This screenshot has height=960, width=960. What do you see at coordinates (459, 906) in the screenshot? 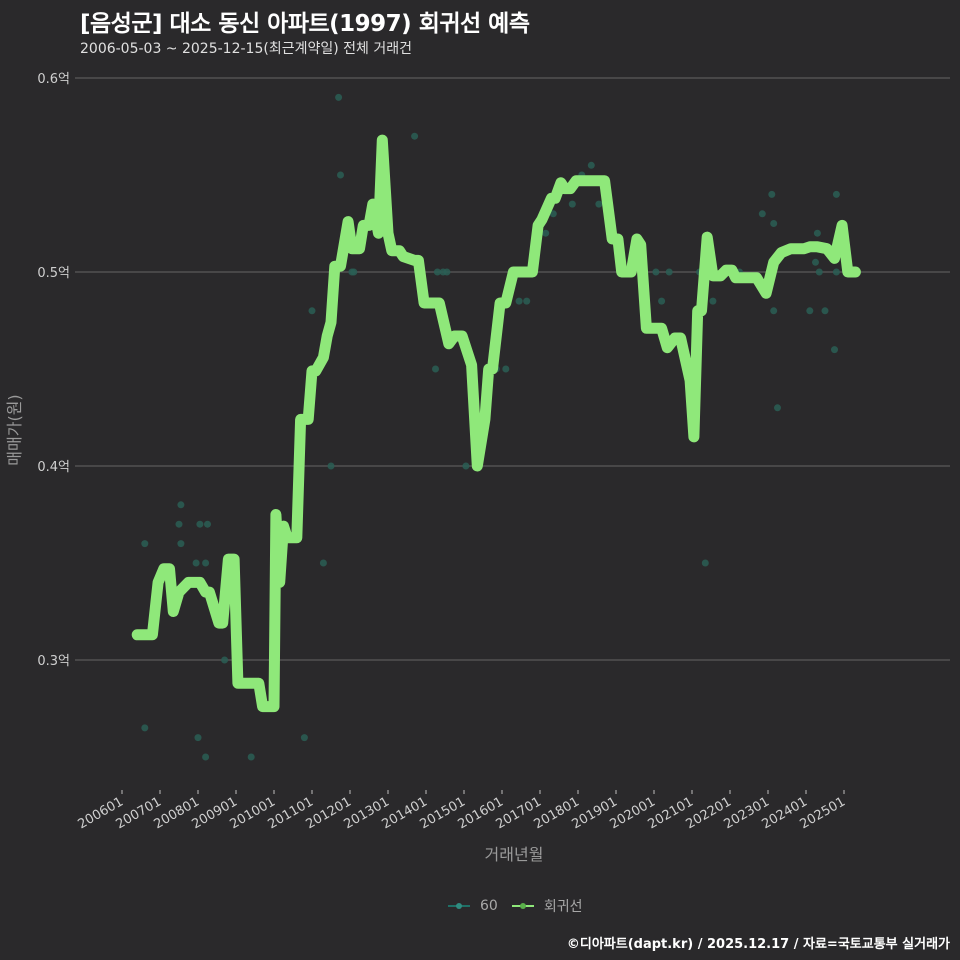
I see `legend-key-60-icon` at bounding box center [459, 906].